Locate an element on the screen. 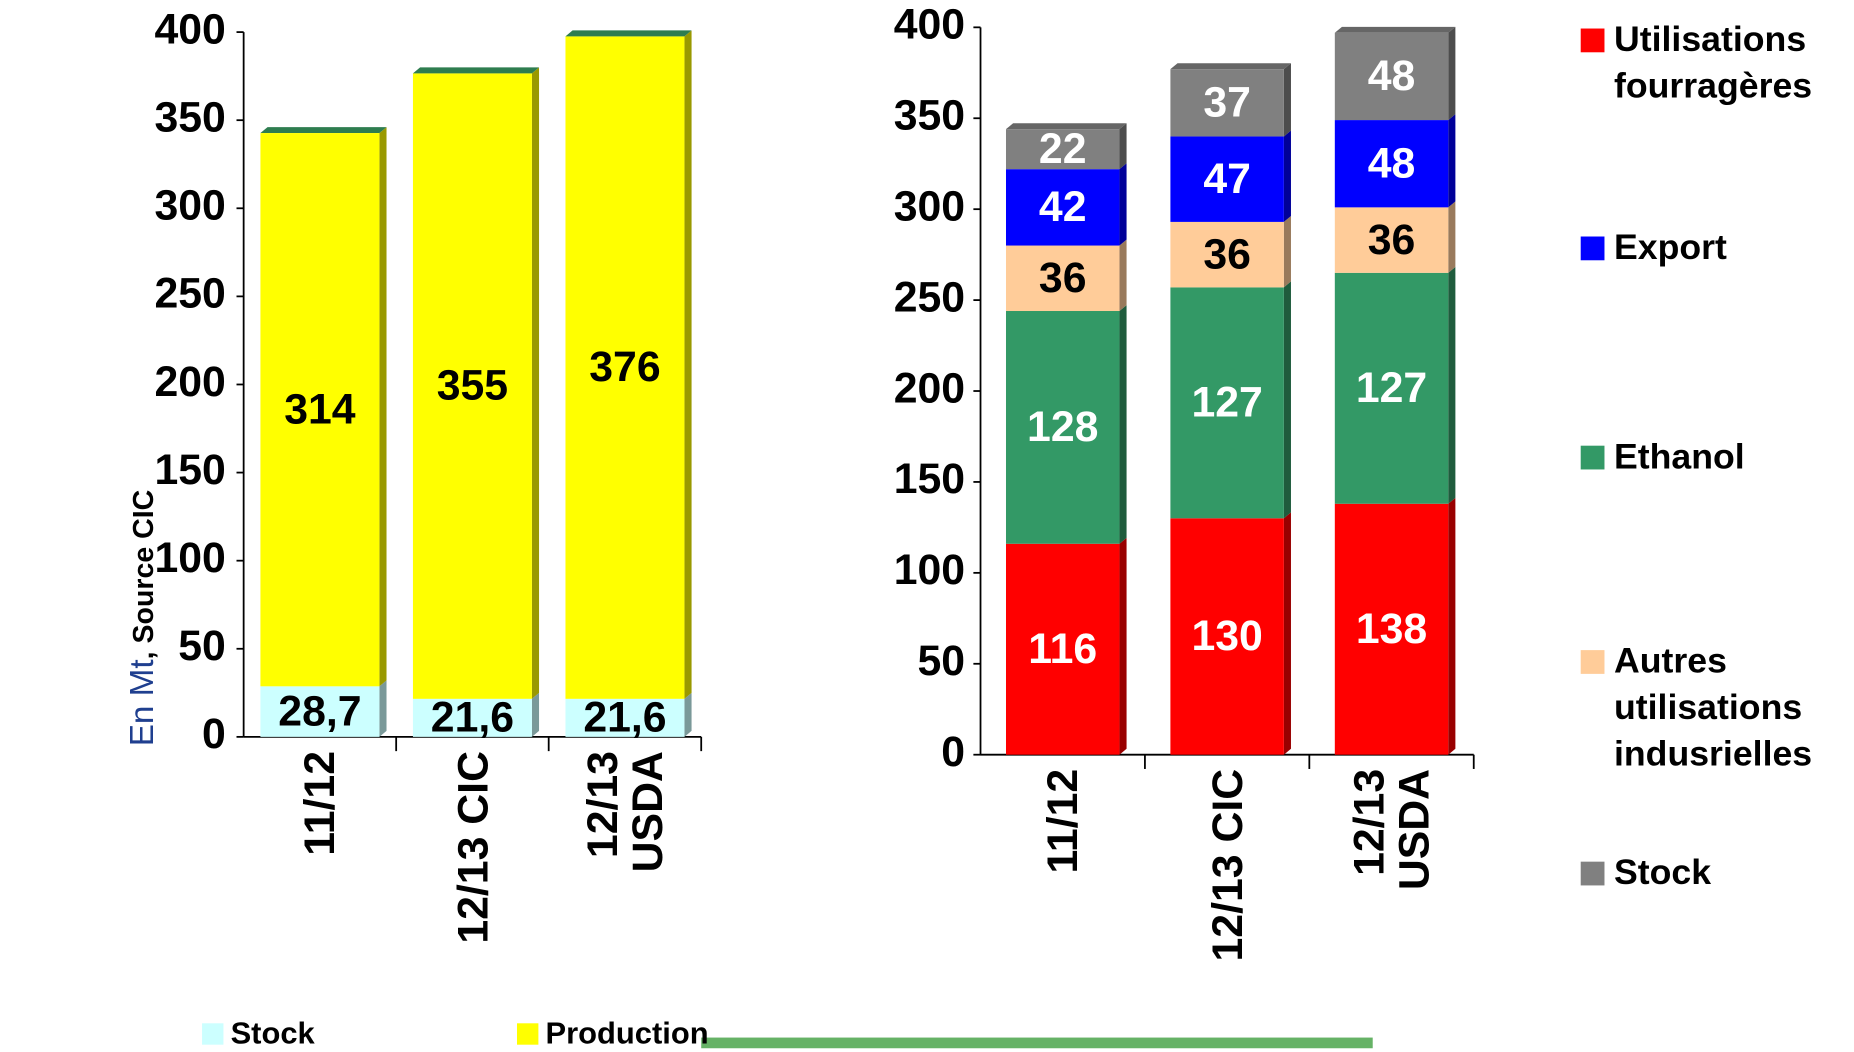 This screenshot has width=1854, height=1052. legend-item: Export is located at coordinates (1714, 248).